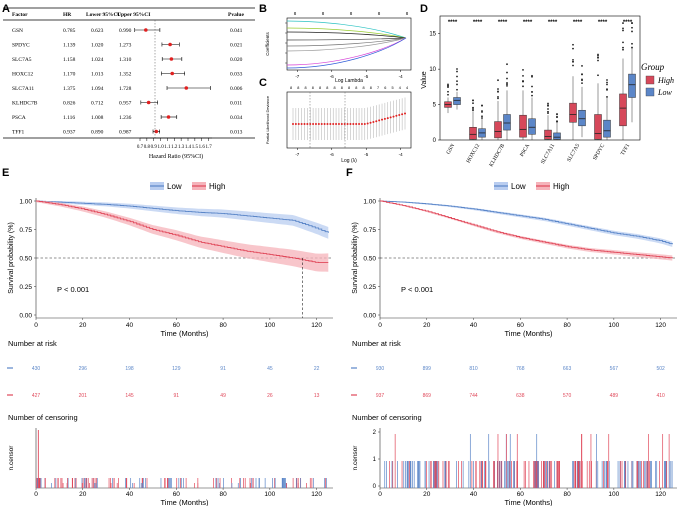  What do you see at coordinates (154, 147) in the screenshot?
I see `forest-xtick-label: 0.9` at bounding box center [154, 147].